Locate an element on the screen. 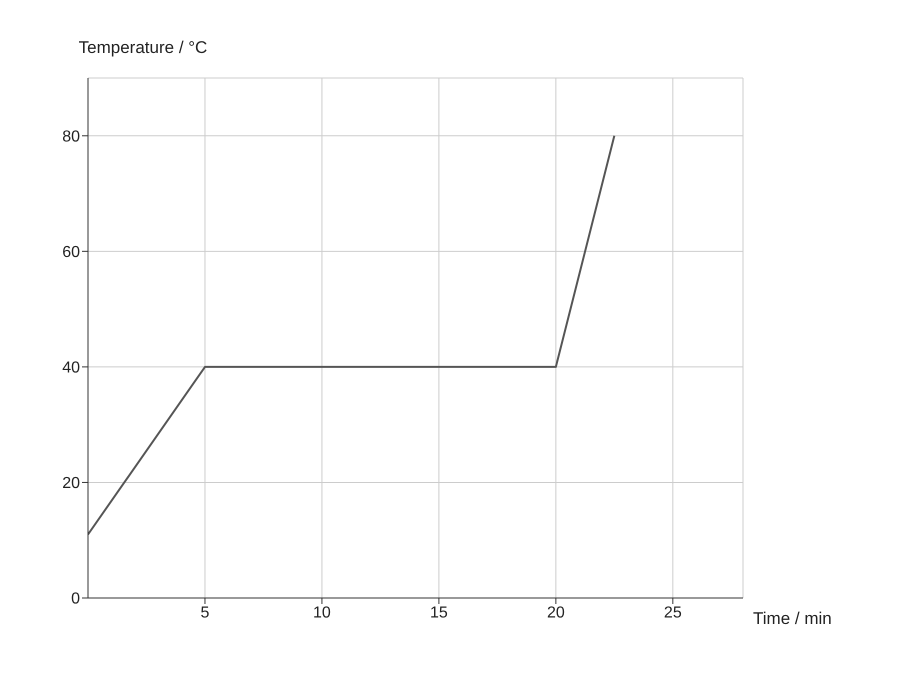 The width and height of the screenshot is (921, 692). y-tick-label: 40 is located at coordinates (71, 368).